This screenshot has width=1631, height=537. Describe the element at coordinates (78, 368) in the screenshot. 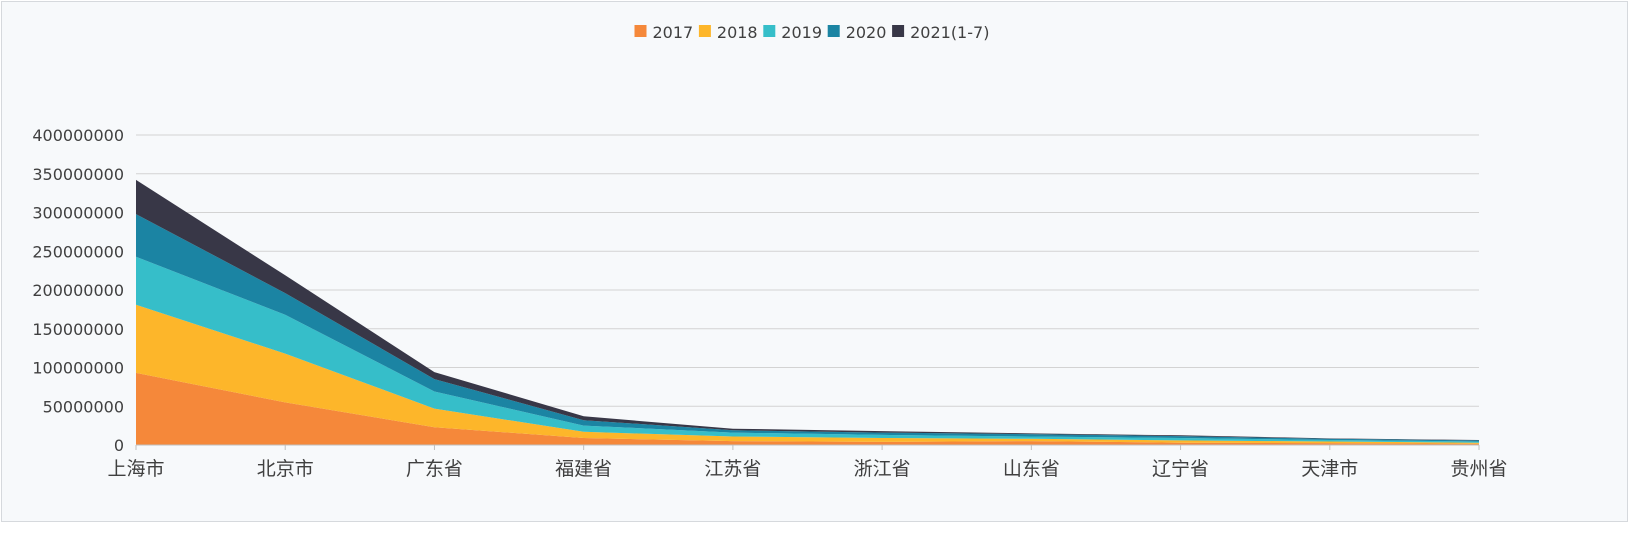

I see `y-tick-label: 100000000` at that location.